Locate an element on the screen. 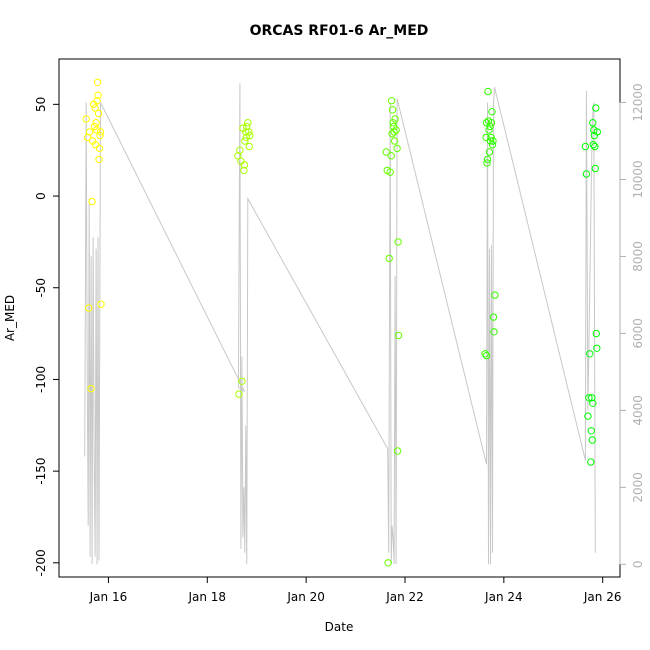  x-tick-label: Jan 22 is located at coordinates (404, 597).